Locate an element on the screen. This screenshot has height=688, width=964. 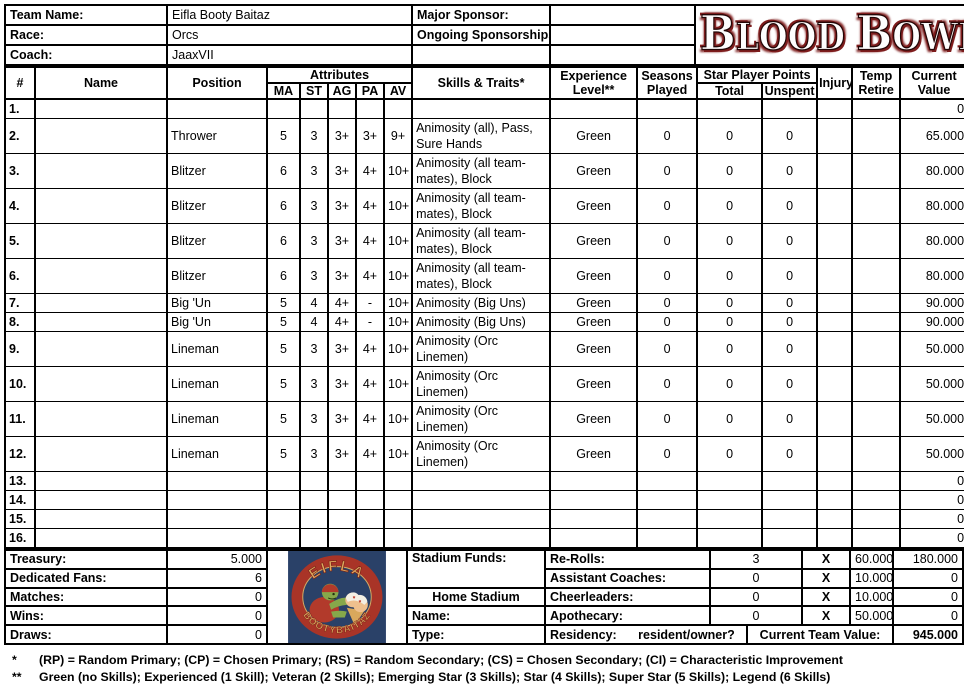
cell-av is located at coordinates (398, 481).